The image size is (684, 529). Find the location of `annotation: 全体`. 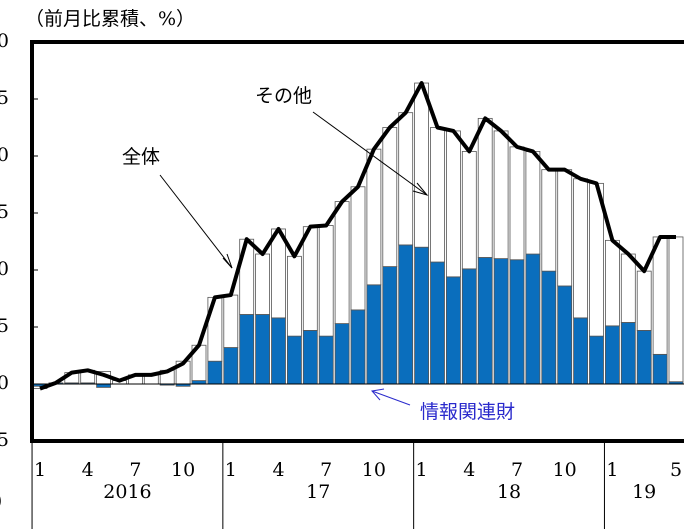

annotation: 全体 is located at coordinates (141, 157).